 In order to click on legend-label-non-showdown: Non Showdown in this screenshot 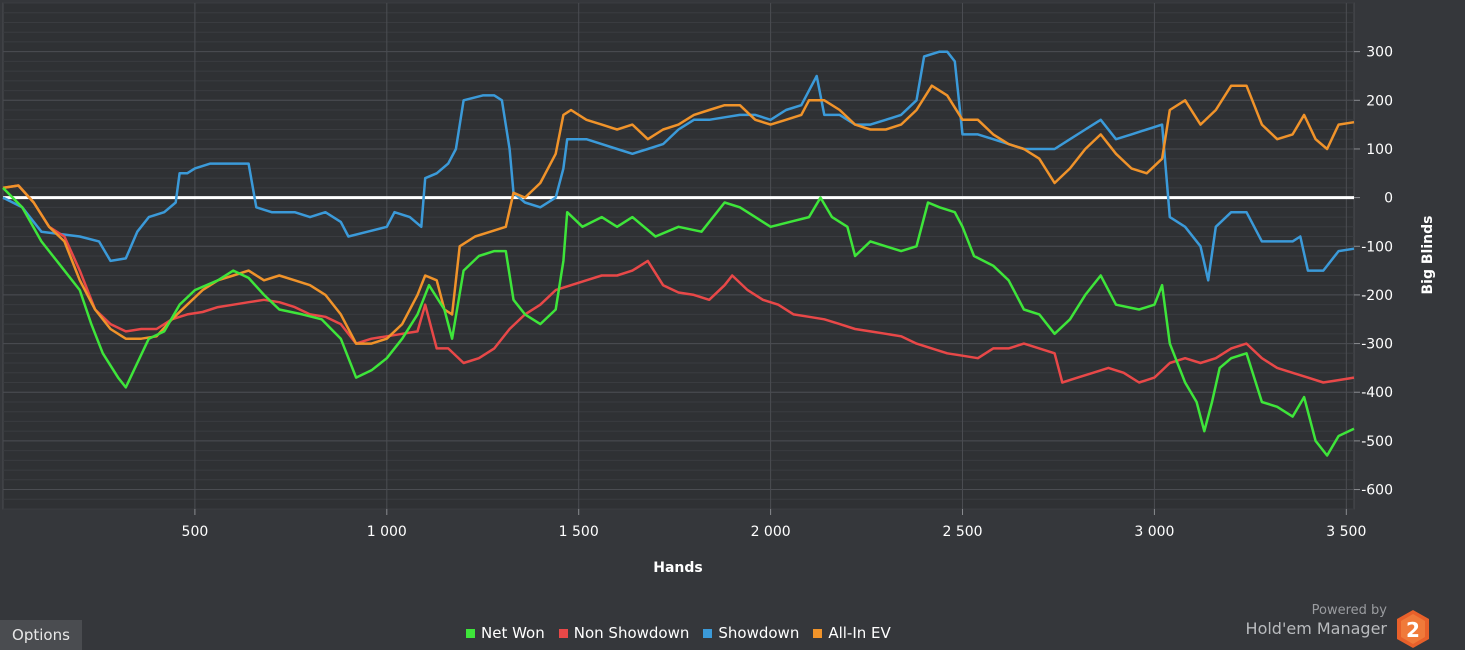, I will do `click(631, 633)`.